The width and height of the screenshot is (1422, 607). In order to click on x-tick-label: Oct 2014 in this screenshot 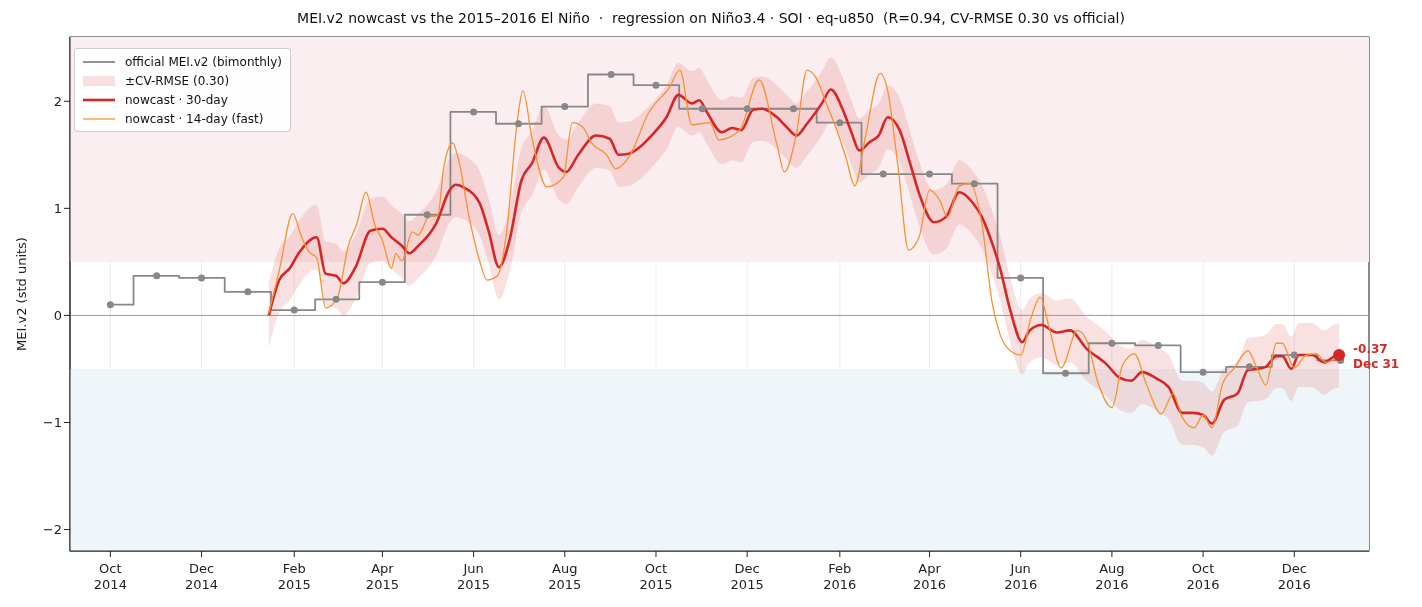, I will do `click(110, 576)`.